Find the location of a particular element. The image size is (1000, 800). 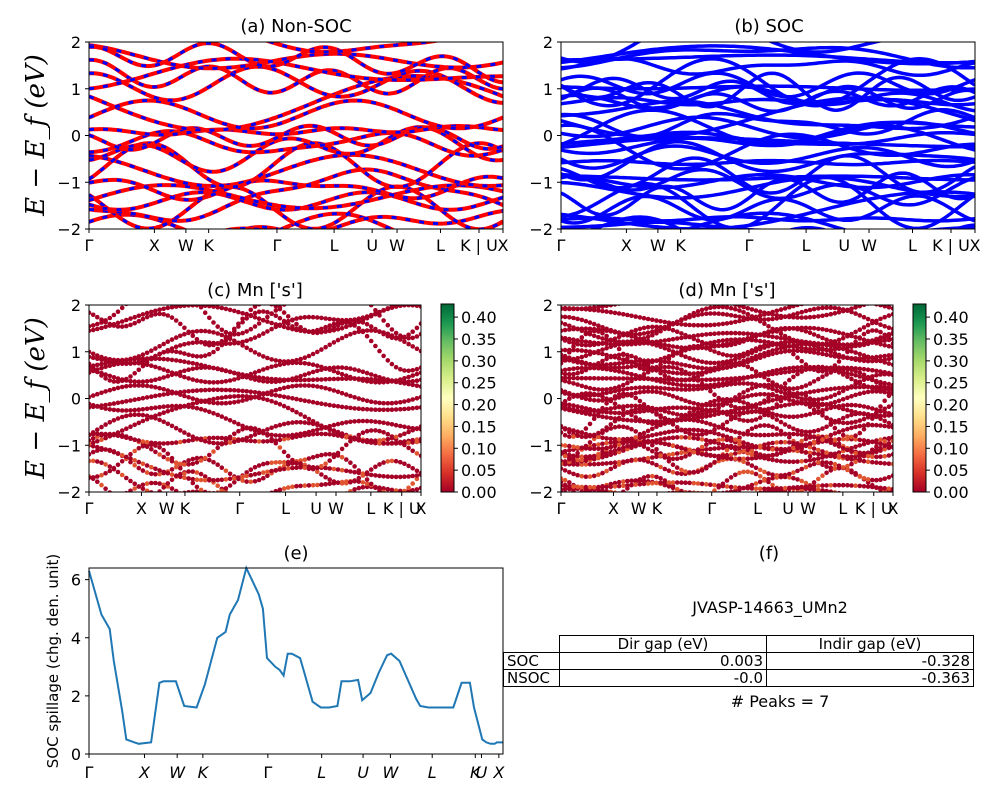

y-tick-label: 1 is located at coordinates (548, 89).